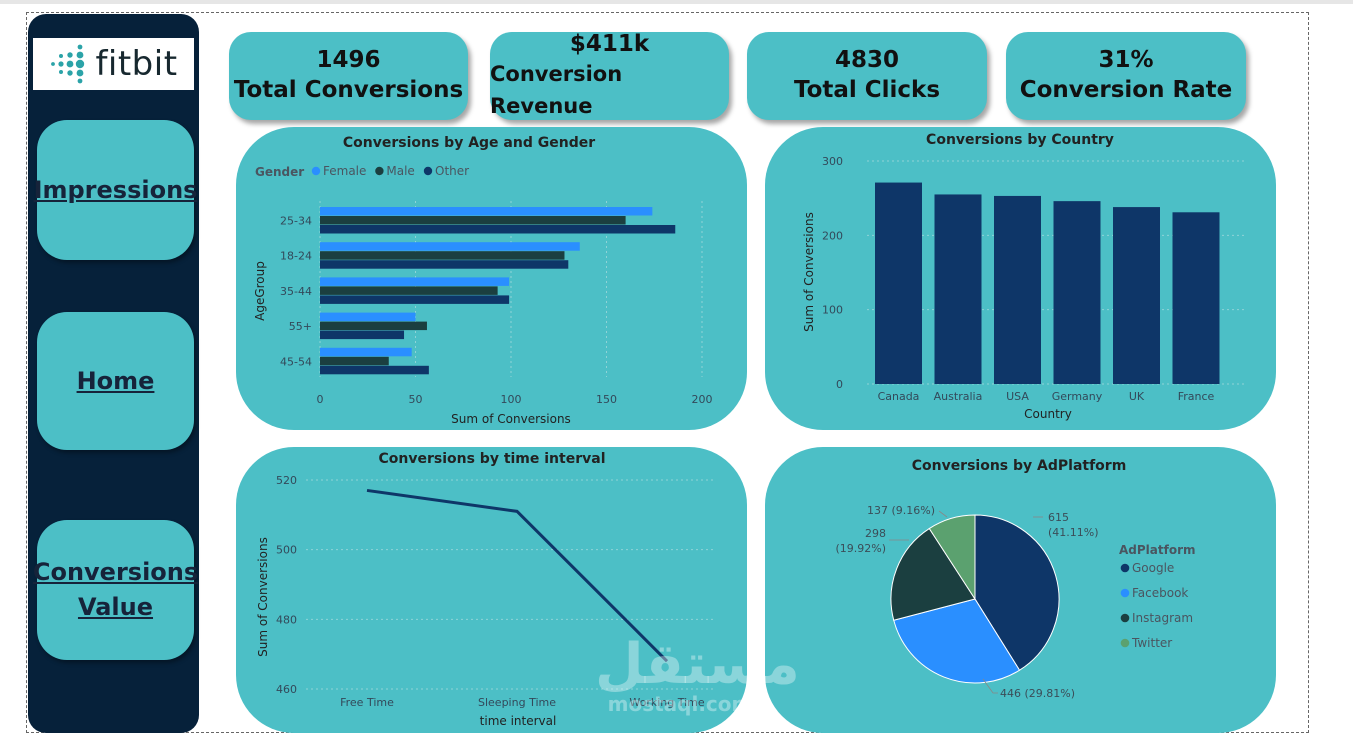 The width and height of the screenshot is (1353, 737). Describe the element at coordinates (957, 641) in the screenshot. I see `pie-slice-facebook` at that location.